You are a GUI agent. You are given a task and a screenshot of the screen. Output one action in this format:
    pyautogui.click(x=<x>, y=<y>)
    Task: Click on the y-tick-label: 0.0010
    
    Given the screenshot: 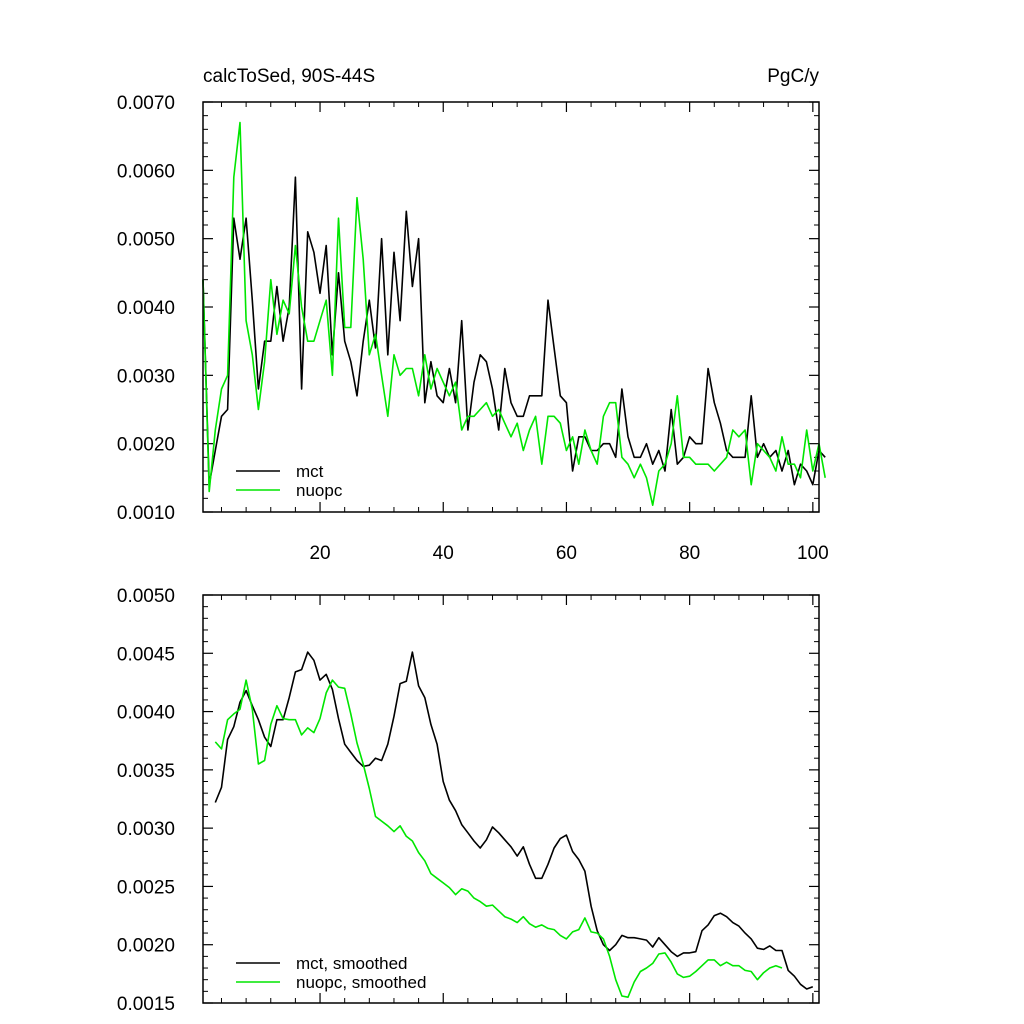 What is the action you would take?
    pyautogui.click(x=146, y=513)
    